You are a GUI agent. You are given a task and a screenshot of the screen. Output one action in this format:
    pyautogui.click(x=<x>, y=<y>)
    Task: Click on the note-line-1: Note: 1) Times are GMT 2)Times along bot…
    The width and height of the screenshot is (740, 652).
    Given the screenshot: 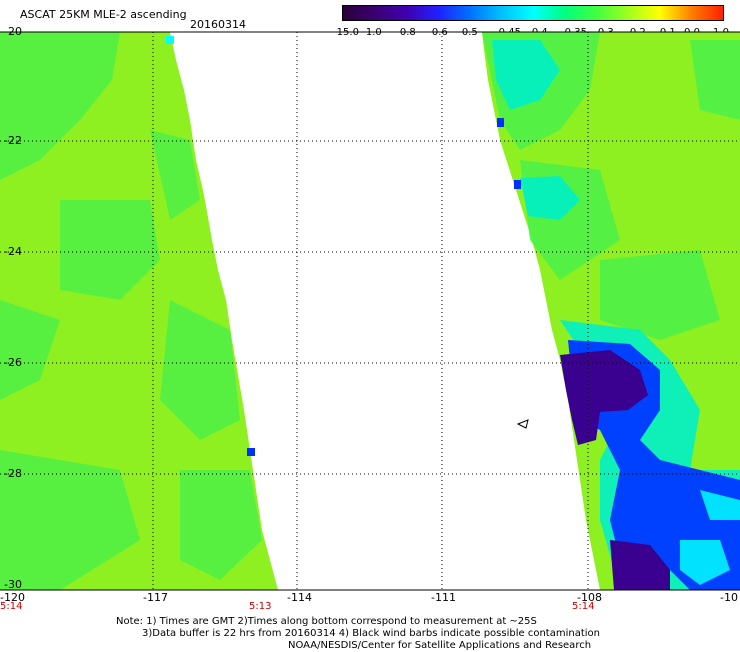 What is the action you would take?
    pyautogui.click(x=326, y=621)
    